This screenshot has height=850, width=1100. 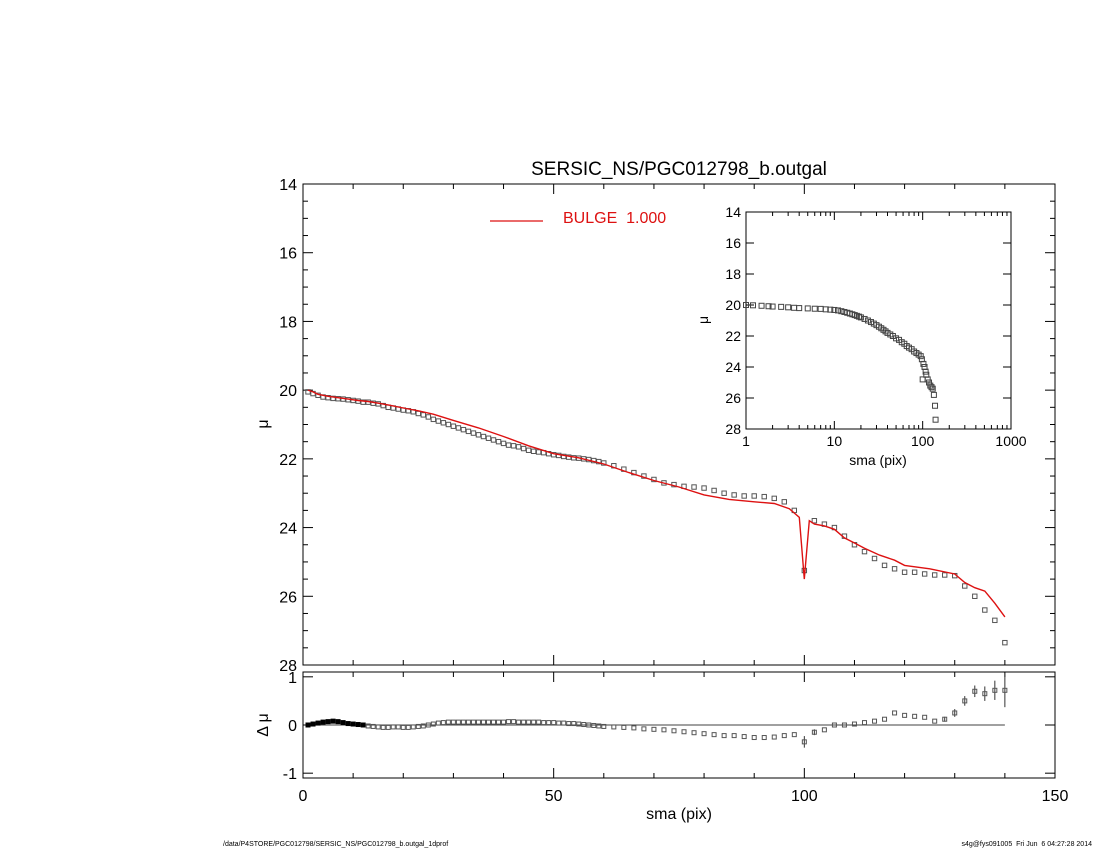 What do you see at coordinates (288, 597) in the screenshot?
I see `main-y-tick-label: 26` at bounding box center [288, 597].